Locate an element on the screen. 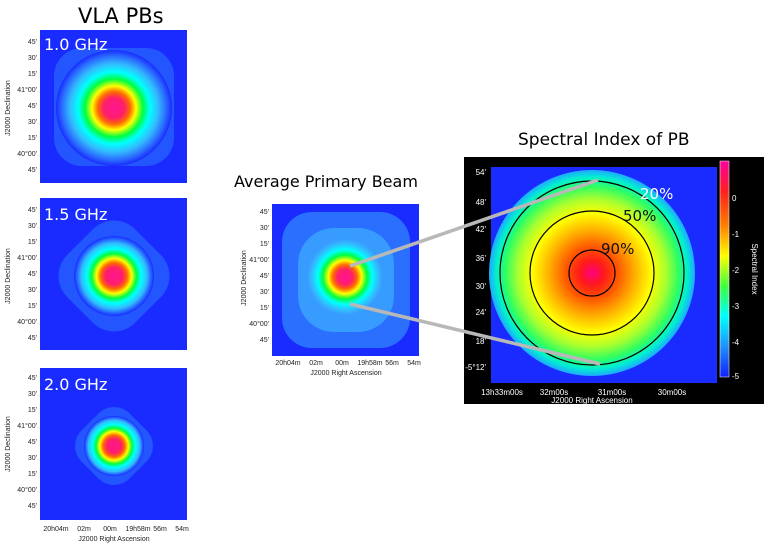  spectral-index-map is located at coordinates (592, 273).